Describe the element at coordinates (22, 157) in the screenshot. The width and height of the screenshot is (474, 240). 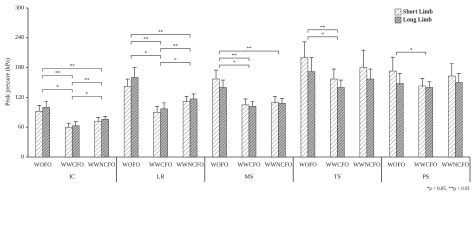
I see `y-tick-label: 0` at that location.